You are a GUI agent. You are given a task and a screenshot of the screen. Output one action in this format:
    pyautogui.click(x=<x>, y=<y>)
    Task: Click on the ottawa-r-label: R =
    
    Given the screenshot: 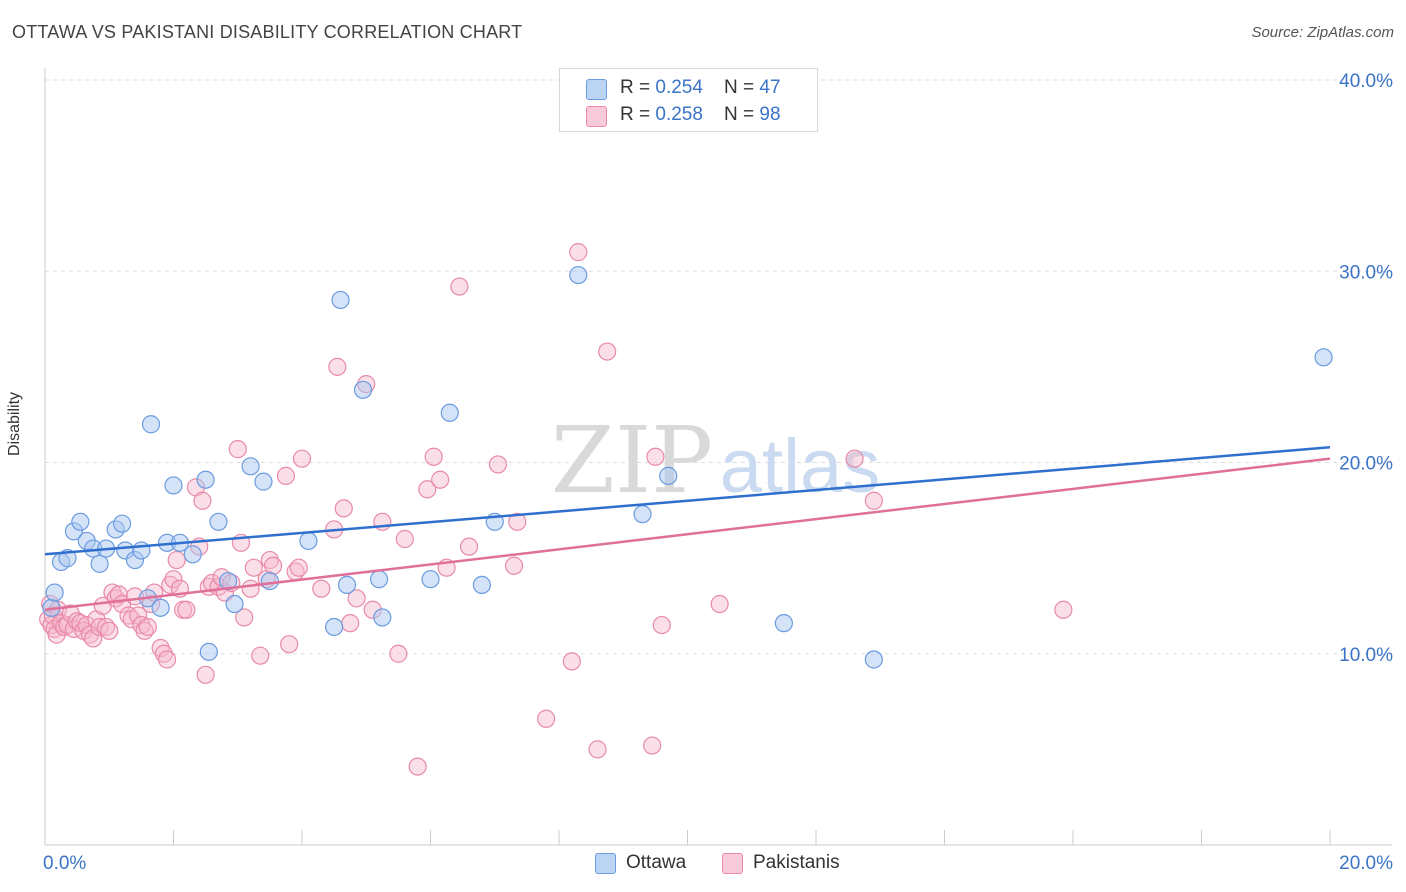 What is the action you would take?
    pyautogui.click(x=638, y=87)
    